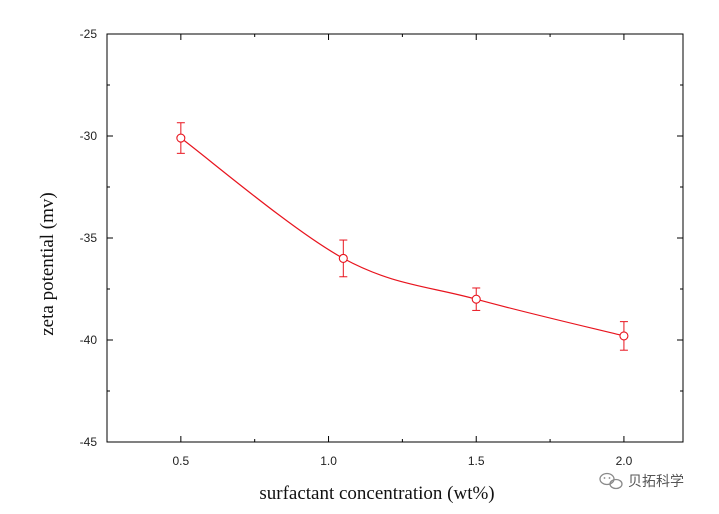 The width and height of the screenshot is (719, 514). Describe the element at coordinates (89, 238) in the screenshot. I see `y-tick-label: -35` at that location.